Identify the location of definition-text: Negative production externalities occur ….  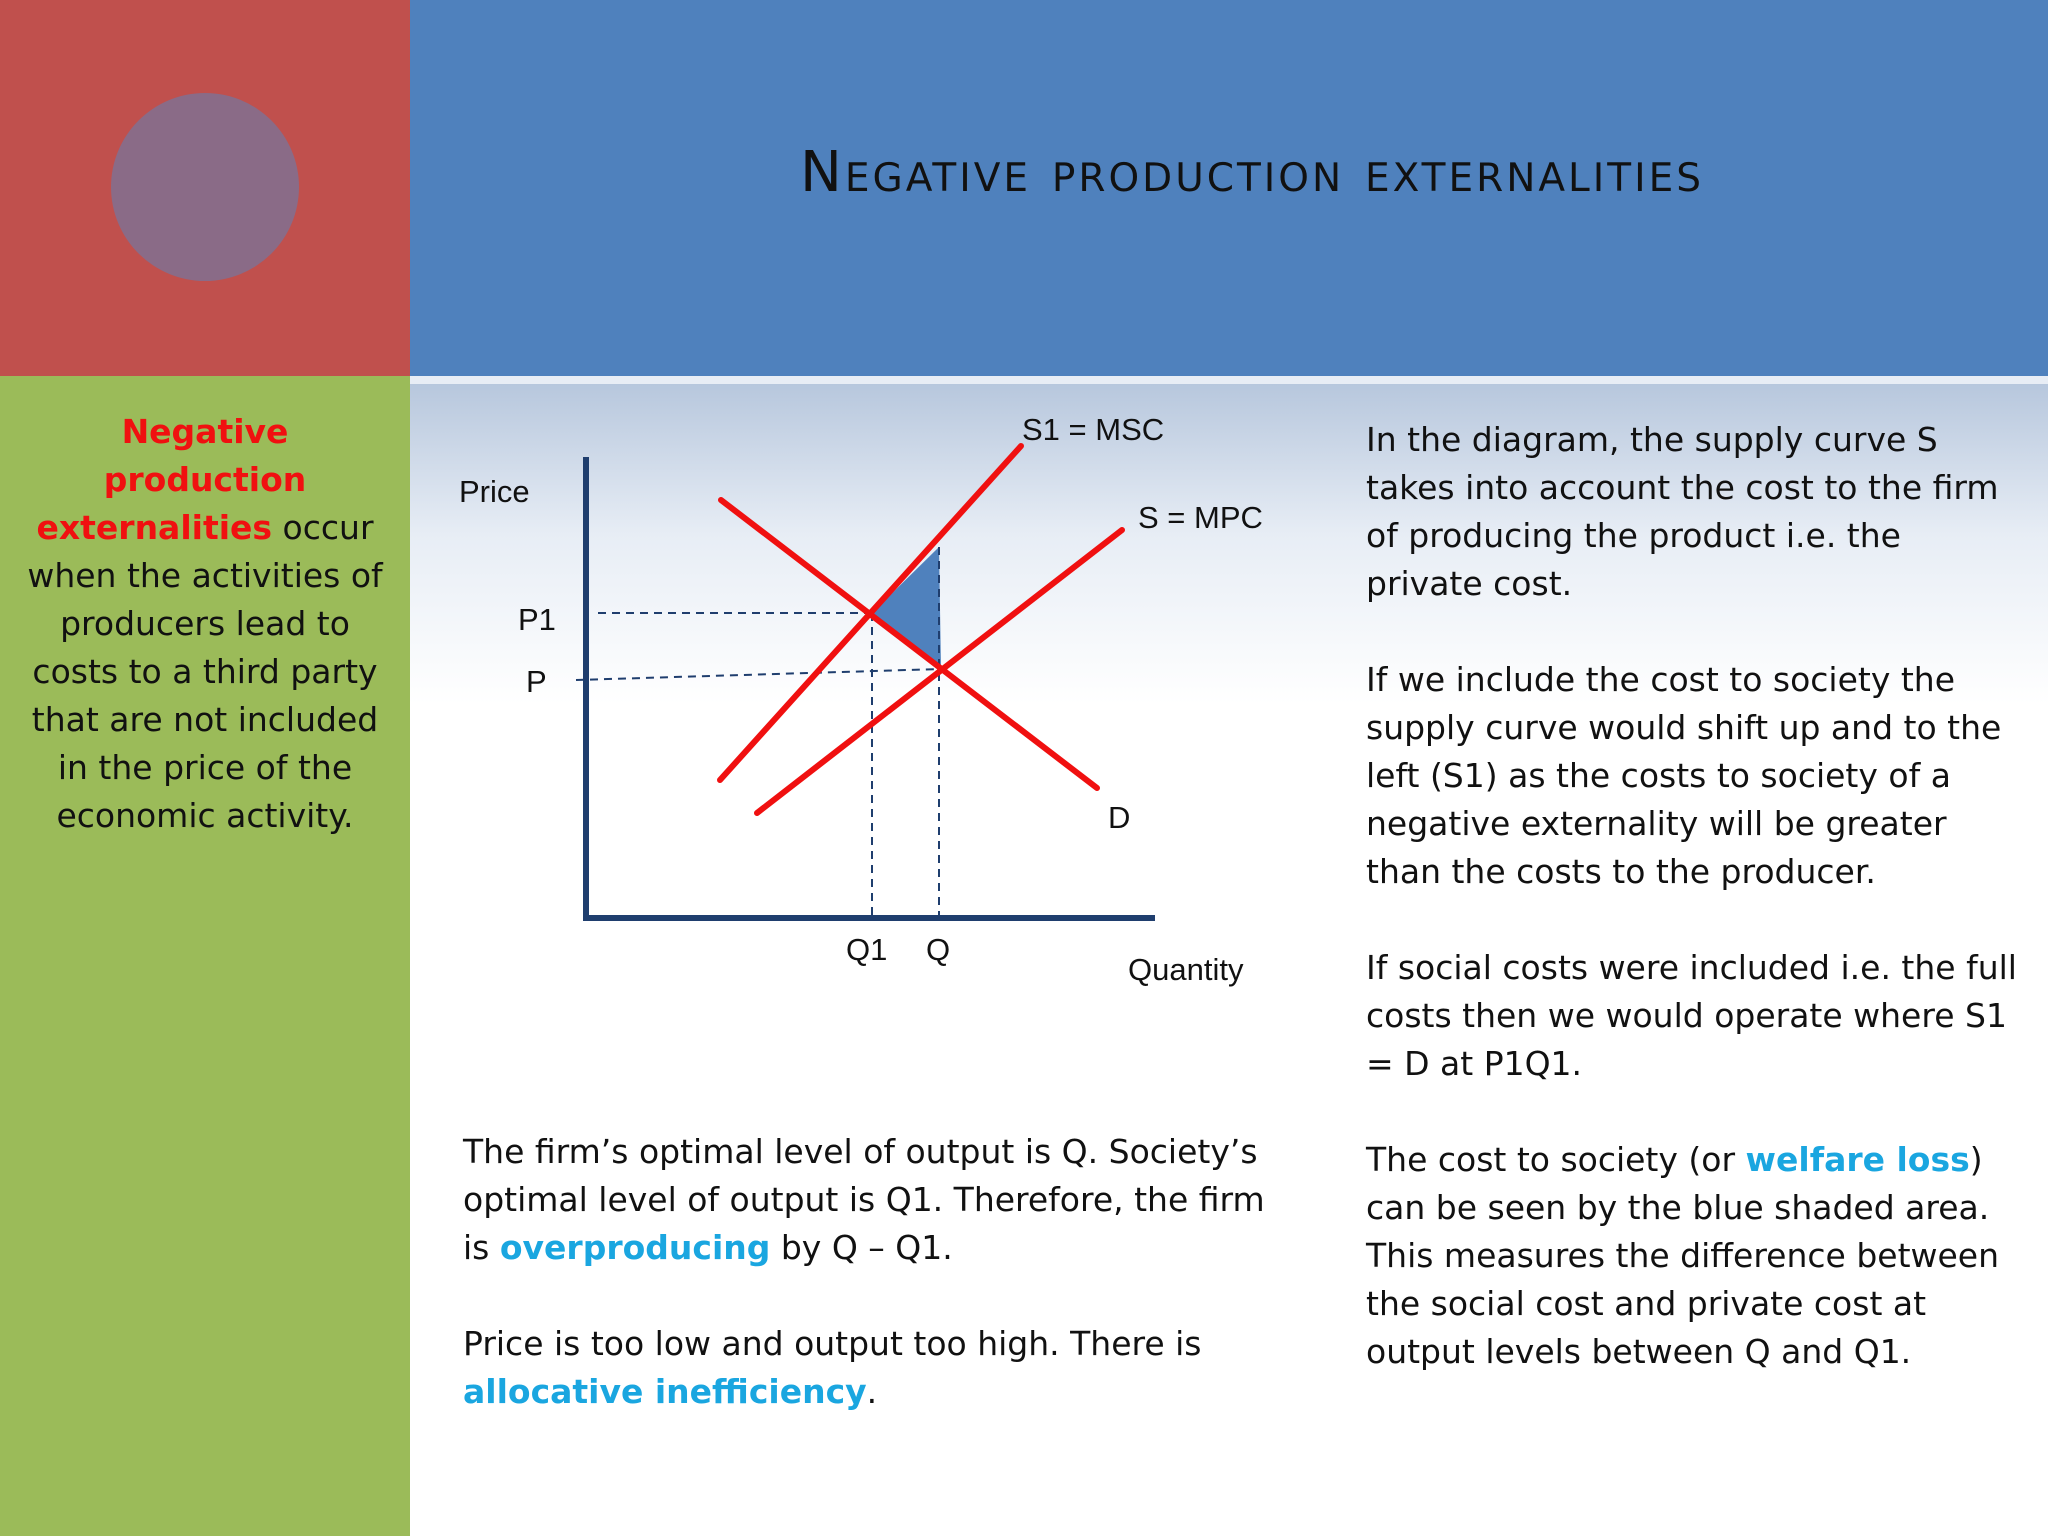
(205, 624).